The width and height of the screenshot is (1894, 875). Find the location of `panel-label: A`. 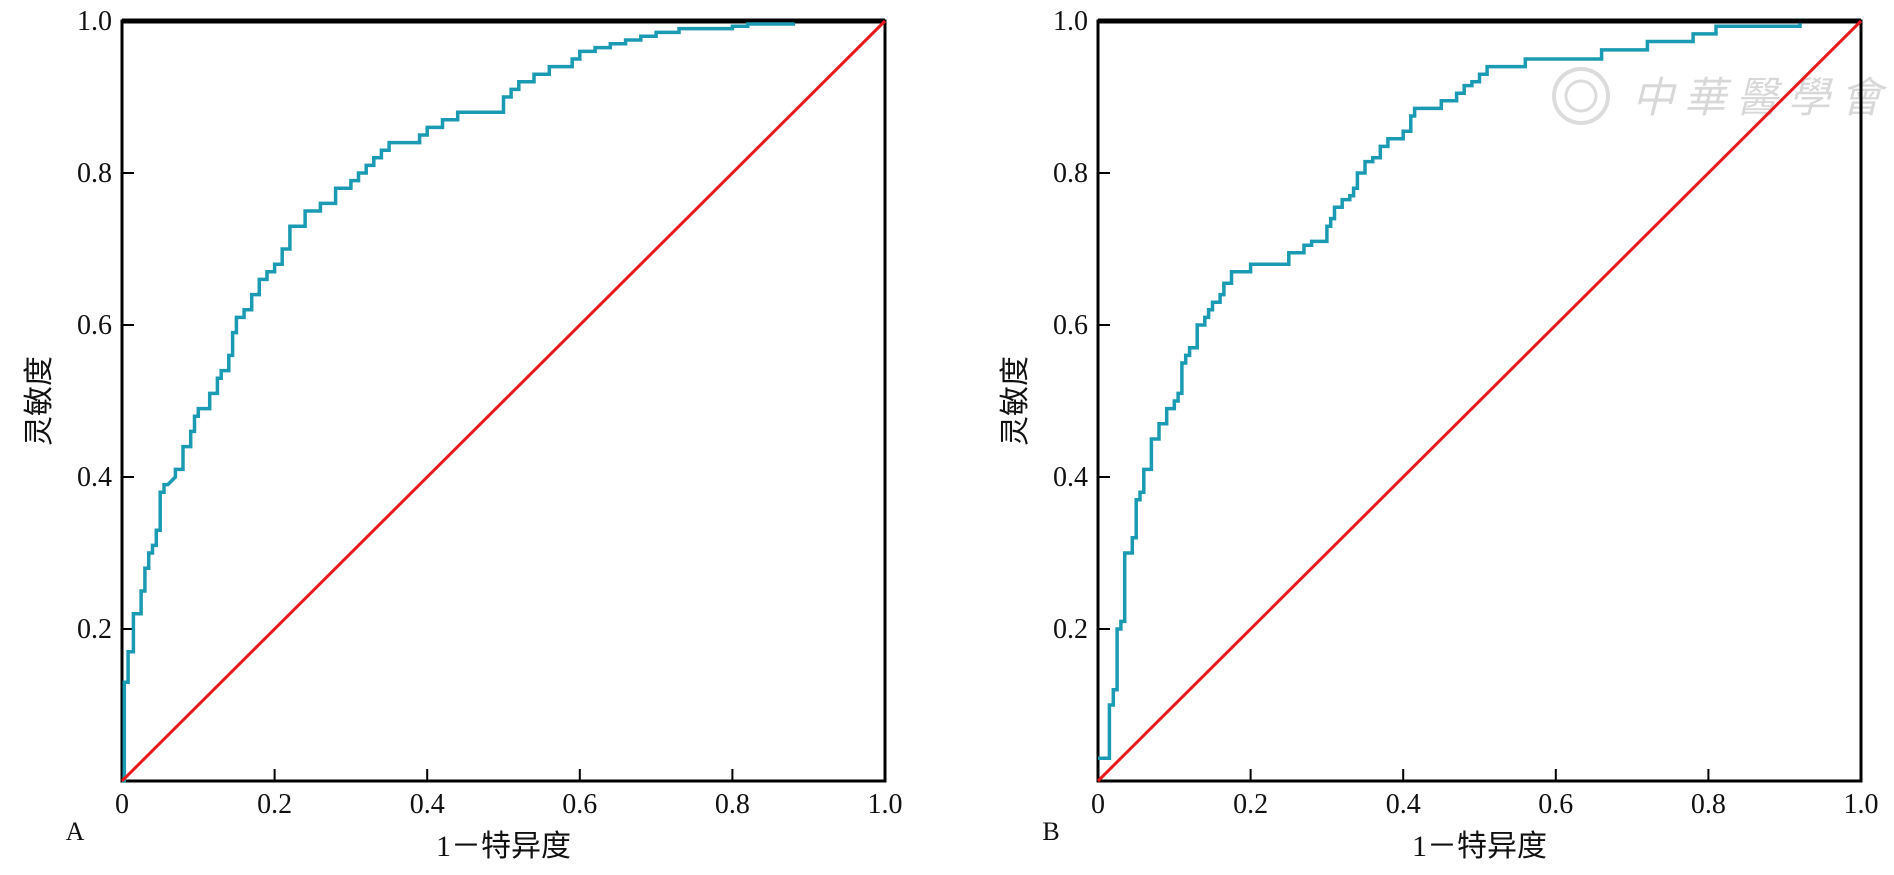

panel-label: A is located at coordinates (75, 831).